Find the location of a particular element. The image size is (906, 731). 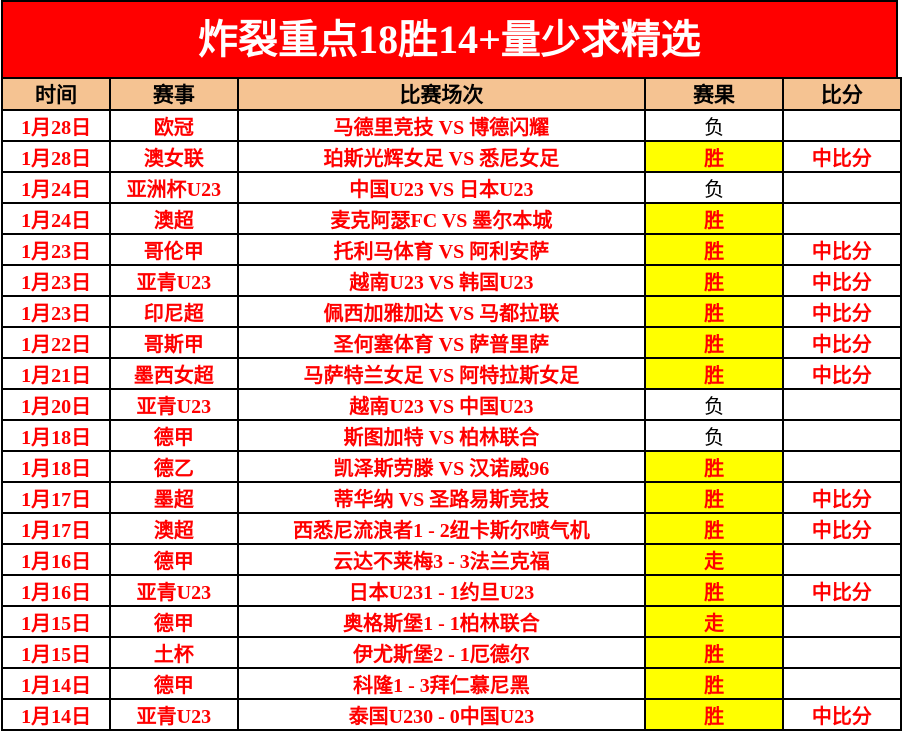

table-row: 1月23日 哥伦甲 托利马体育 VS 阿利安萨 胜 中比分 is located at coordinates (451, 249).